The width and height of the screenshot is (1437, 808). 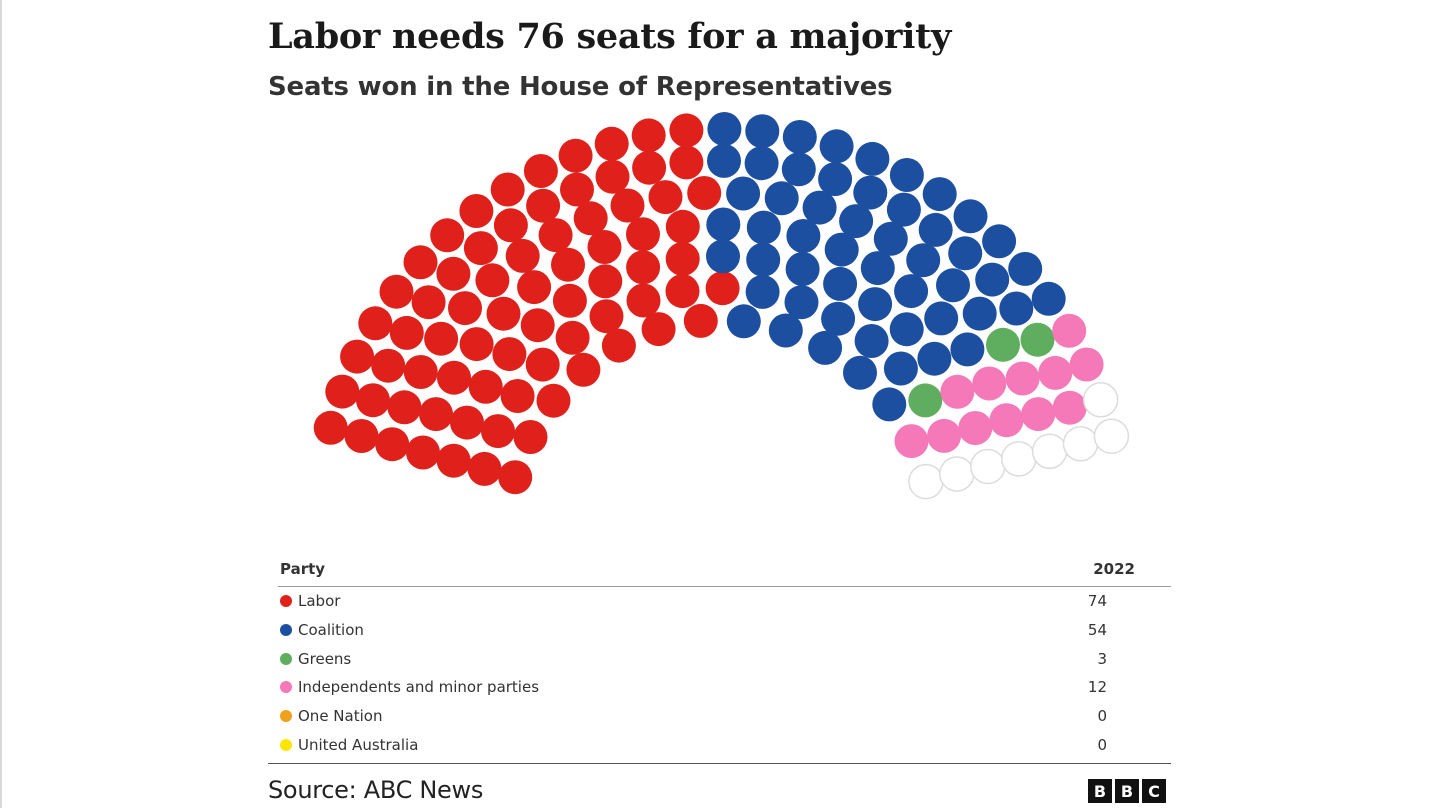 I want to click on legend-dot-one-nation, so click(x=286, y=716).